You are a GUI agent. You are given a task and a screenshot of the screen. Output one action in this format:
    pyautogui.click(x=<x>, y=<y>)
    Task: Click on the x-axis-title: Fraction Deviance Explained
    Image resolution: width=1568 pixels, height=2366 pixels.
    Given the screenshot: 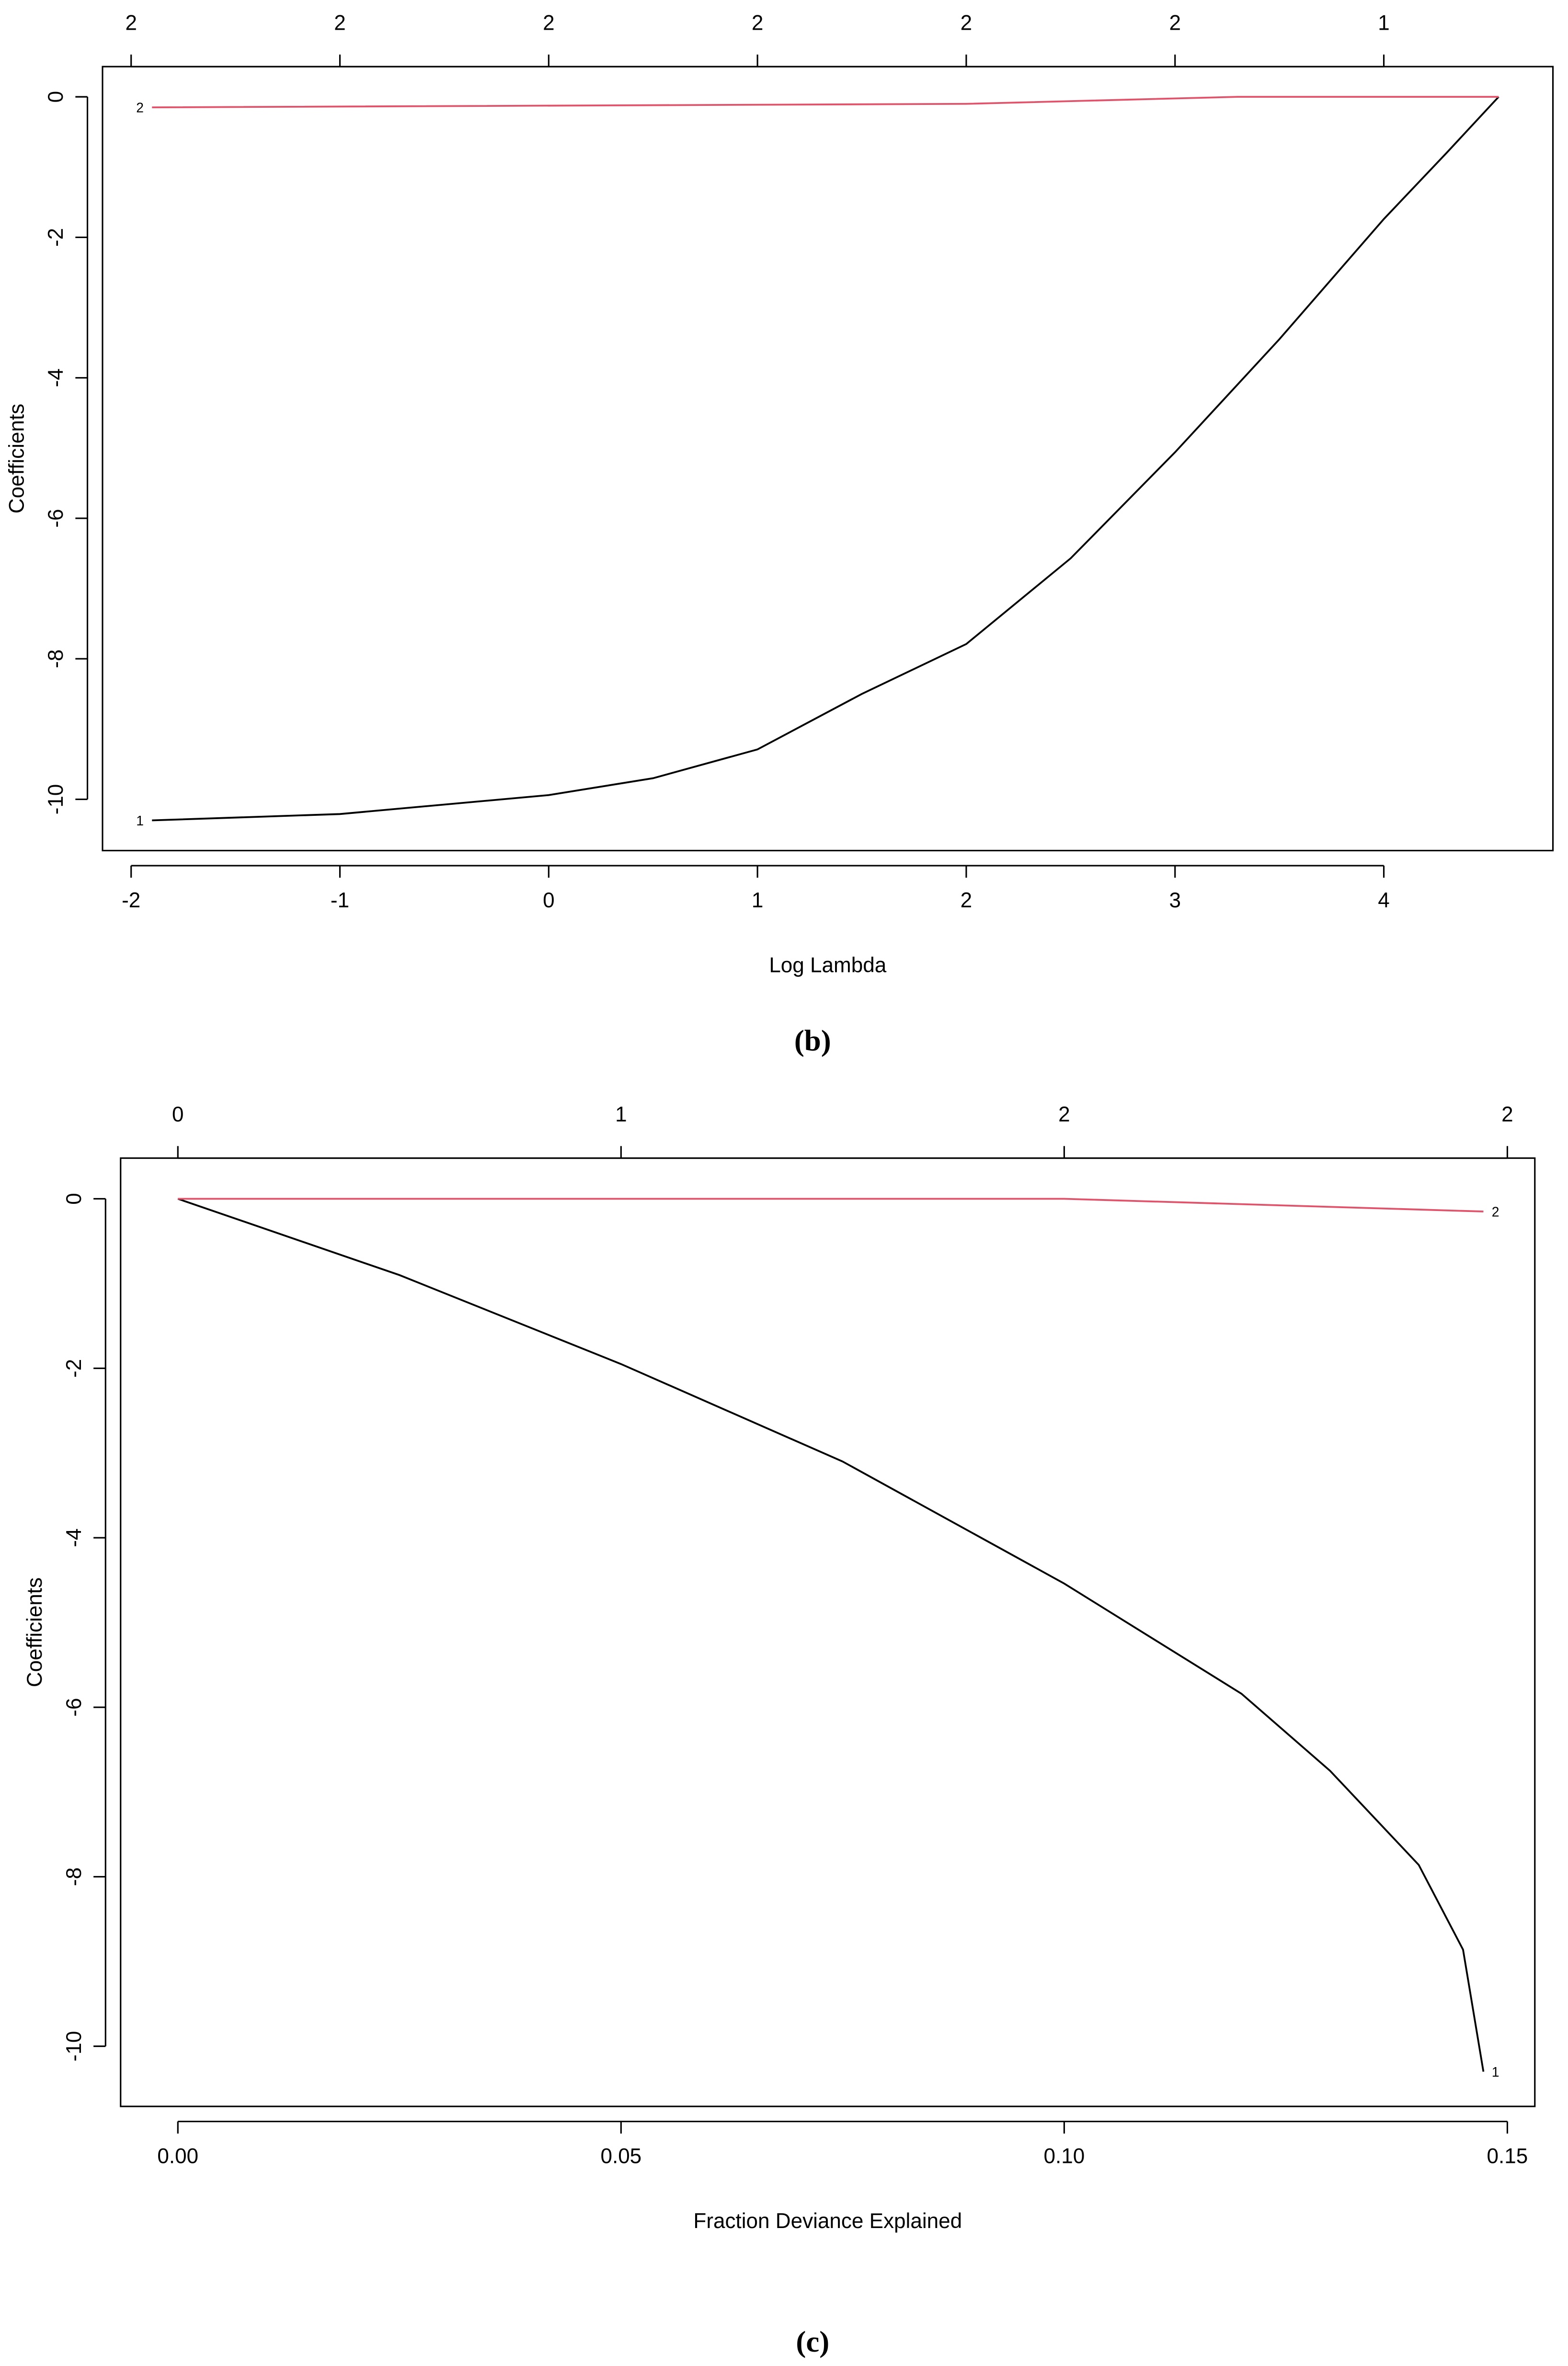 What is the action you would take?
    pyautogui.click(x=827, y=2221)
    